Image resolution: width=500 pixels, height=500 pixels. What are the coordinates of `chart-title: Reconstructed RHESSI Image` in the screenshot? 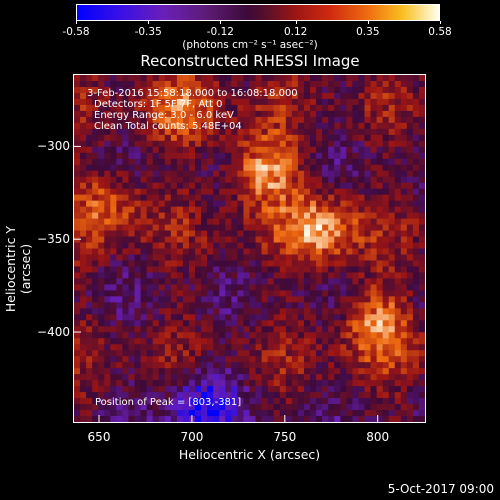 It's located at (250, 61).